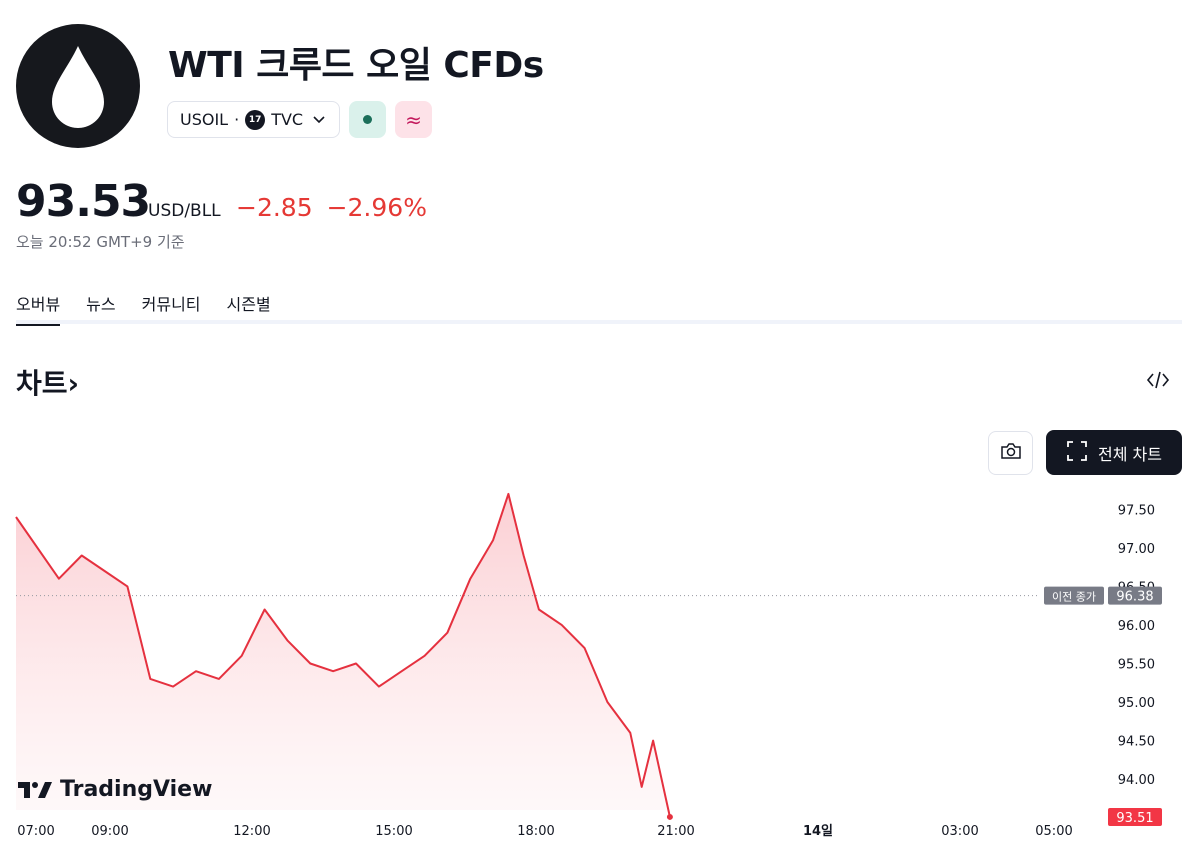 This screenshot has height=864, width=1200. Describe the element at coordinates (1136, 549) in the screenshot. I see `y-tick-label: 97.00` at that location.